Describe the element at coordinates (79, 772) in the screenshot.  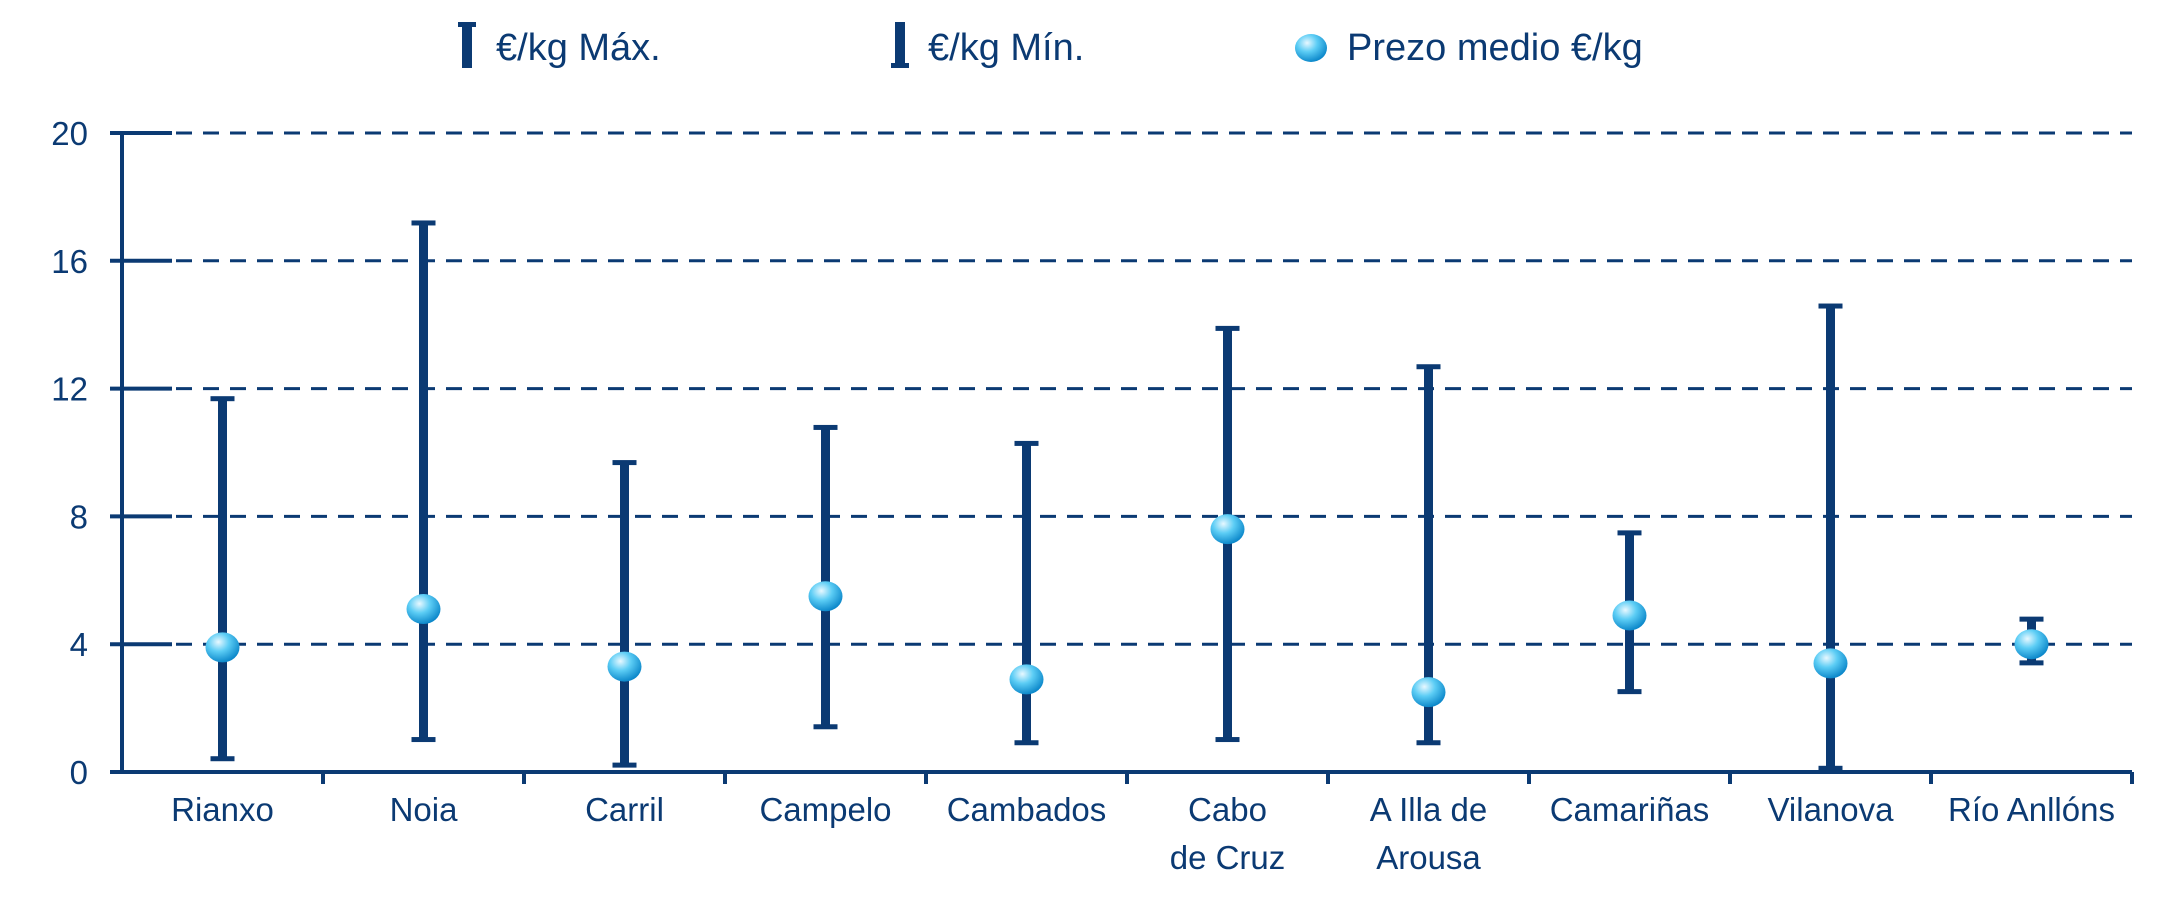
I see `y-tick-label-0: 0` at that location.